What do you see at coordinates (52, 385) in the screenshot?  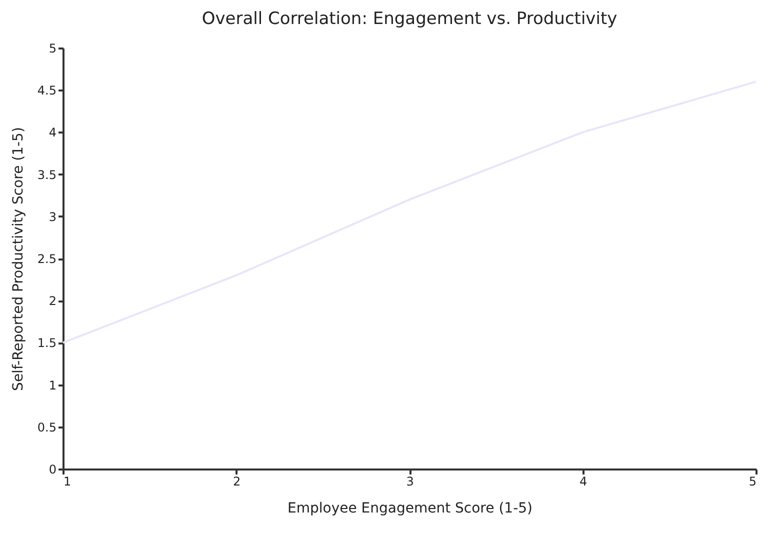 I see `y-tick-label: 1` at bounding box center [52, 385].